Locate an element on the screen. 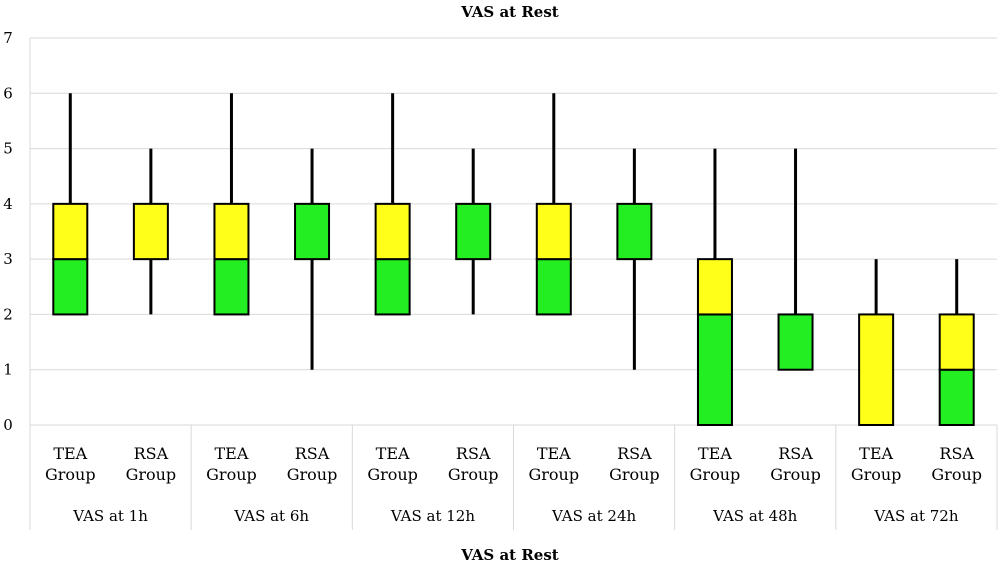 The height and width of the screenshot is (567, 1000). group-label: VAS at 72h is located at coordinates (916, 516).